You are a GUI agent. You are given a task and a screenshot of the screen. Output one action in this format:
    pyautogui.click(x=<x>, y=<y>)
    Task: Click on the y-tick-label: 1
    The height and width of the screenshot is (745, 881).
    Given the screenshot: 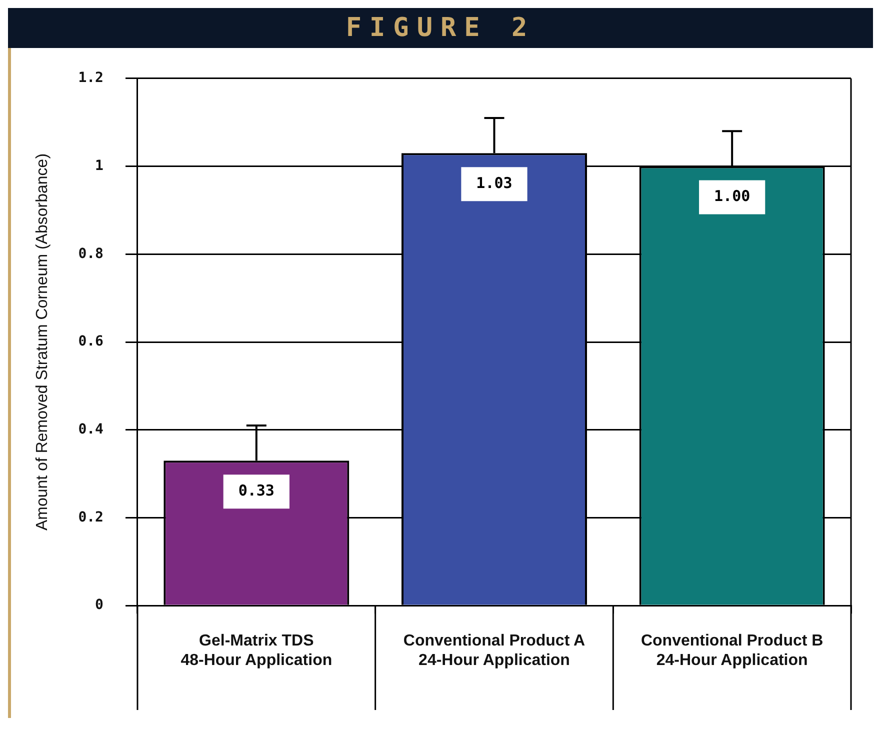 What is the action you would take?
    pyautogui.click(x=99, y=166)
    